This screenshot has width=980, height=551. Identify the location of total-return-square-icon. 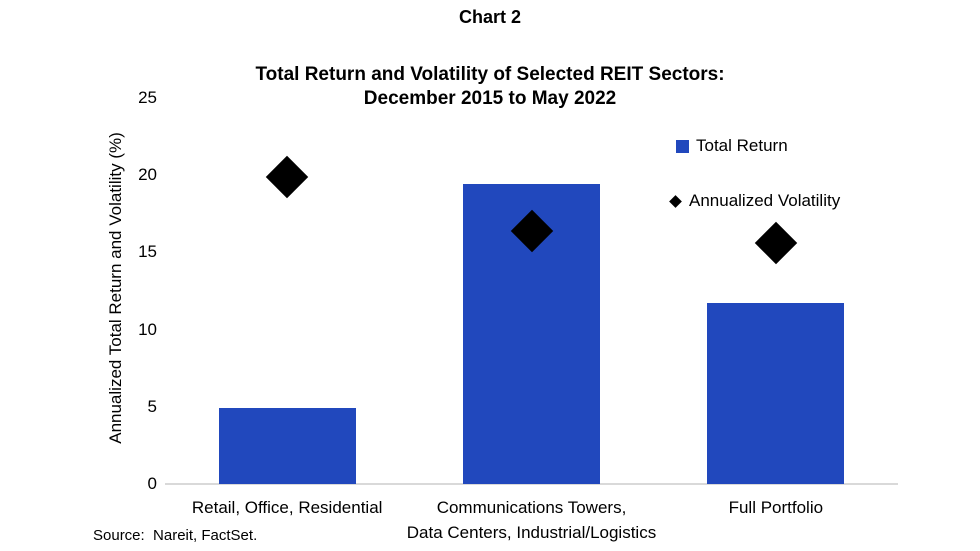
(682, 146).